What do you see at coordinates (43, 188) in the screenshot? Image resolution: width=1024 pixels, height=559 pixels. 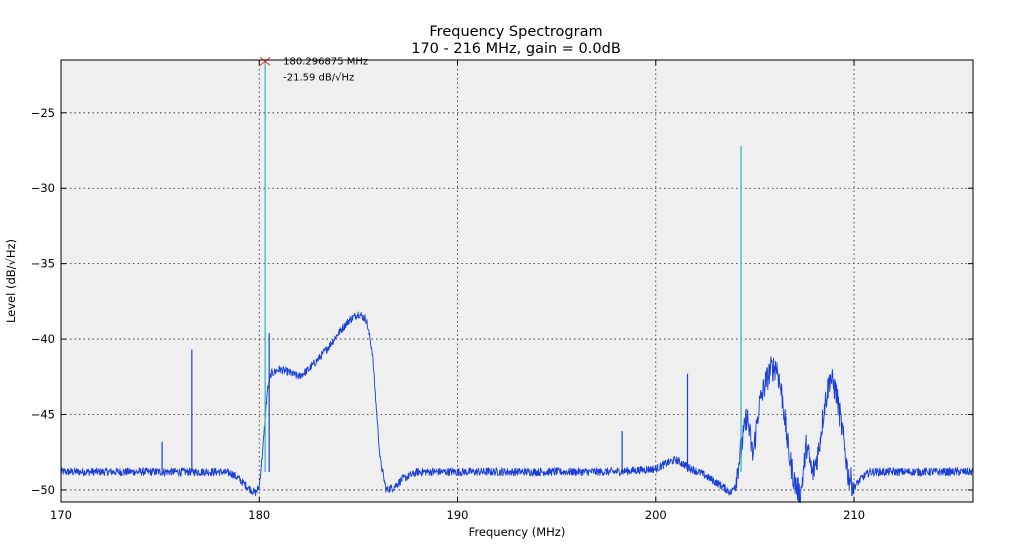 I see `y-tick-label: −30` at bounding box center [43, 188].